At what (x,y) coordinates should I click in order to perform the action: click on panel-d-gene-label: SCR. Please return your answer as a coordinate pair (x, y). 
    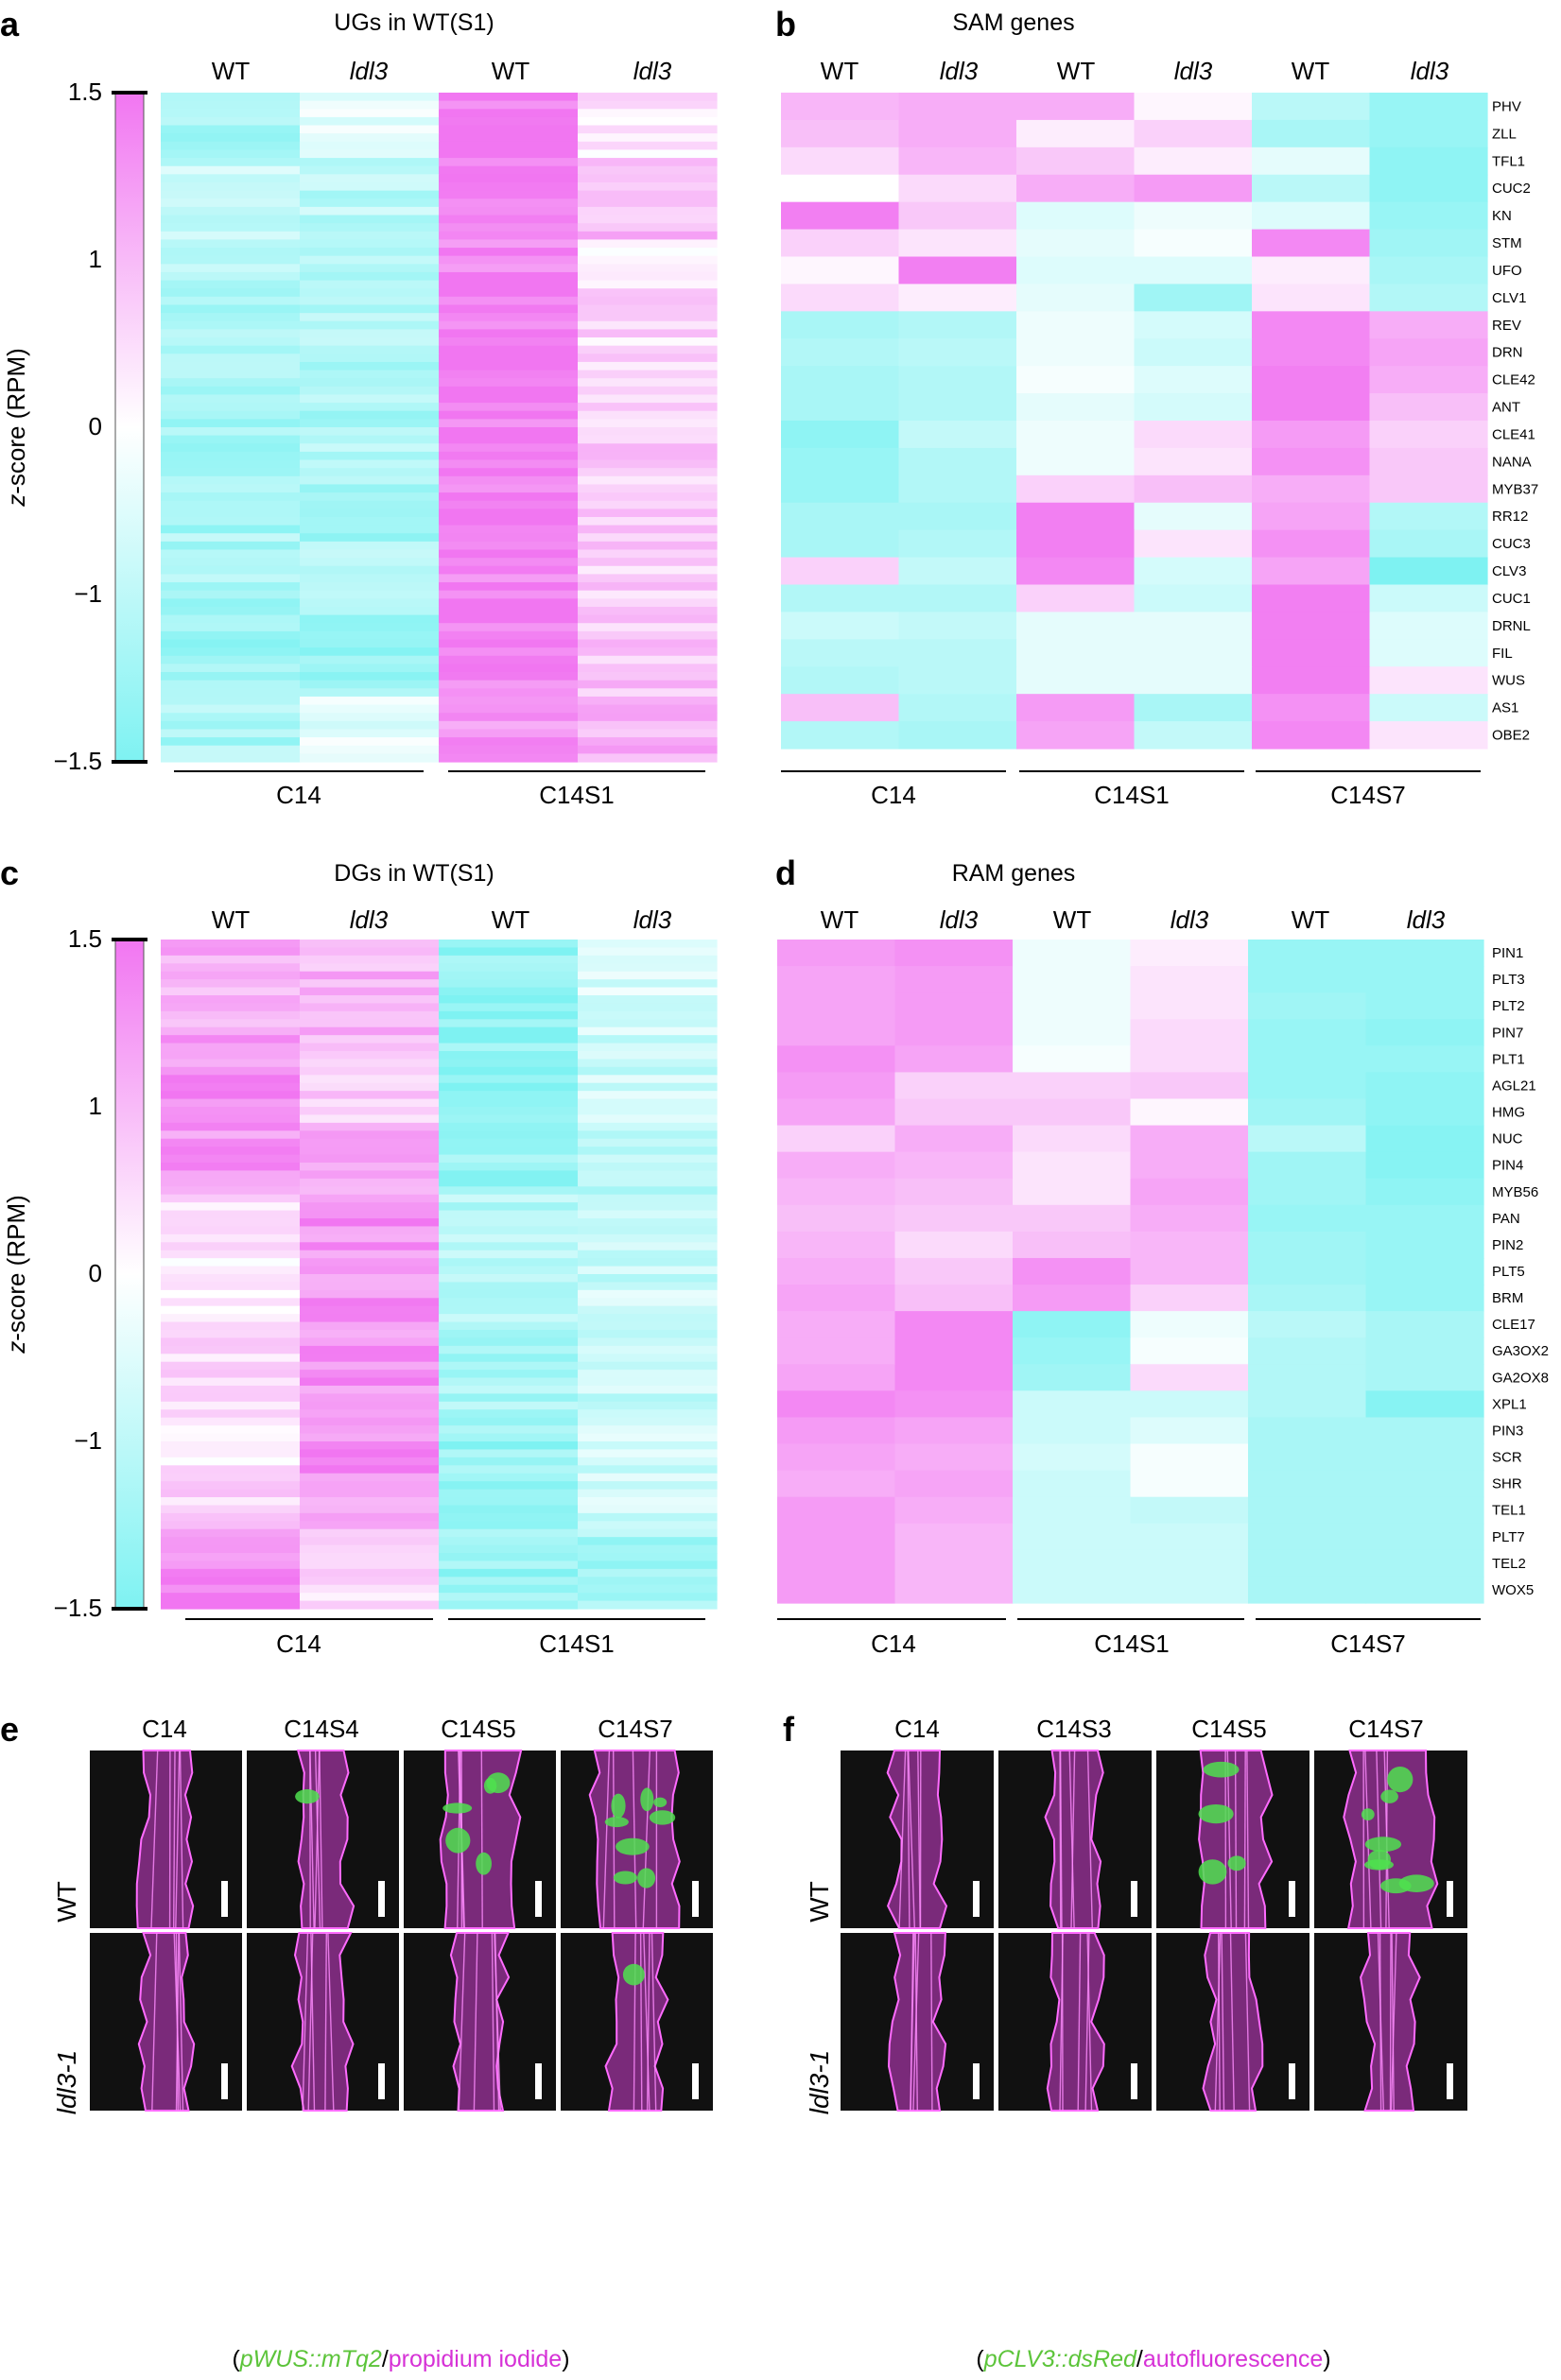
    Looking at the image, I should click on (1507, 1458).